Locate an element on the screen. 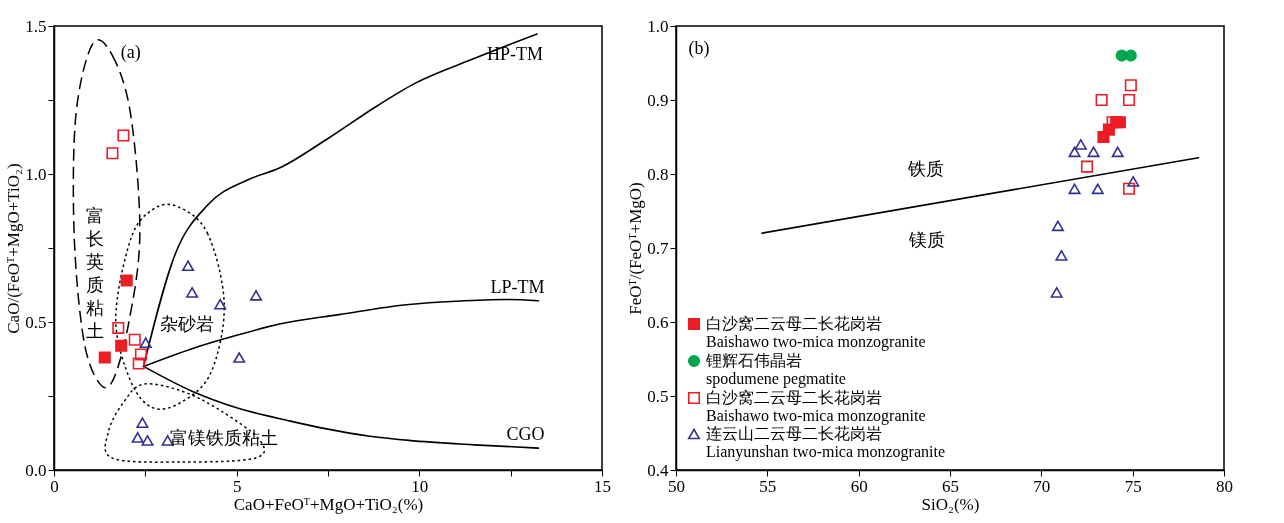 The image size is (1284, 523). series-label: LP-TM is located at coordinates (517, 286).